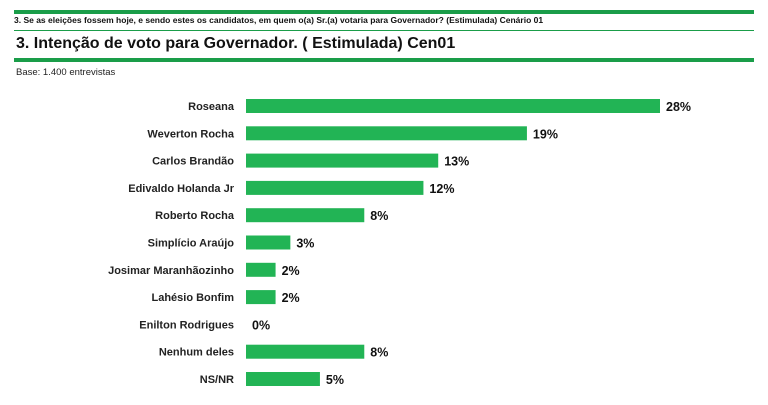  Describe the element at coordinates (545, 134) in the screenshot. I see `value-label: 19%` at that location.